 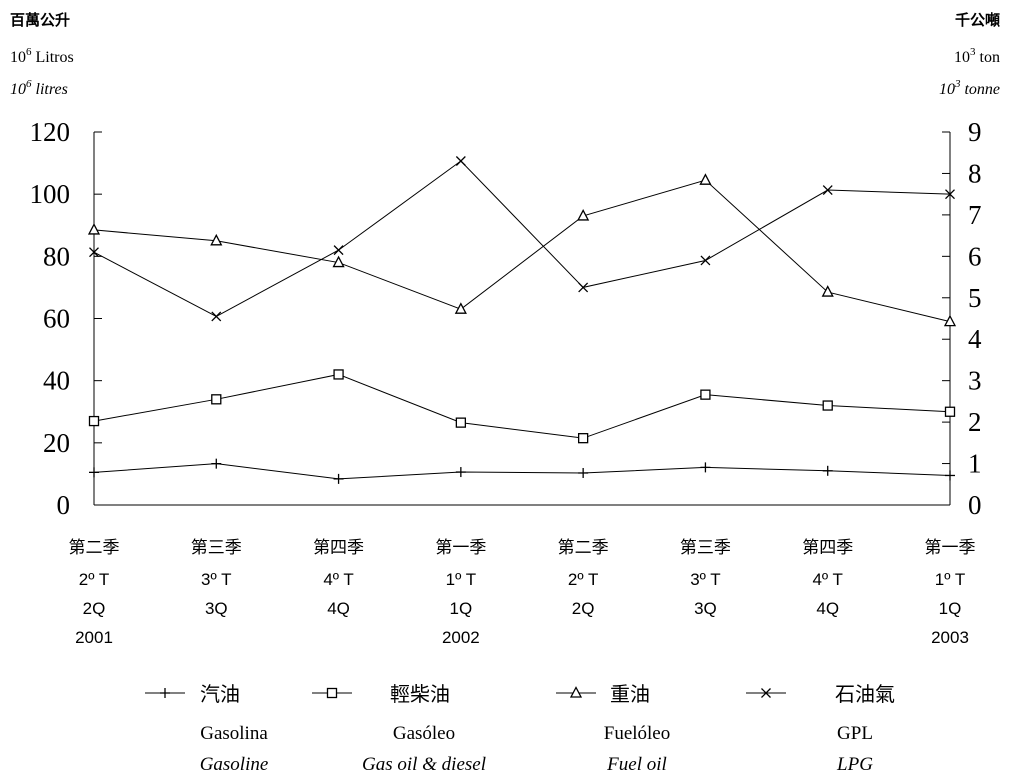 I want to click on left-y-axis-ticks: 0 20 40 60 80 100 120, so click(x=66, y=318).